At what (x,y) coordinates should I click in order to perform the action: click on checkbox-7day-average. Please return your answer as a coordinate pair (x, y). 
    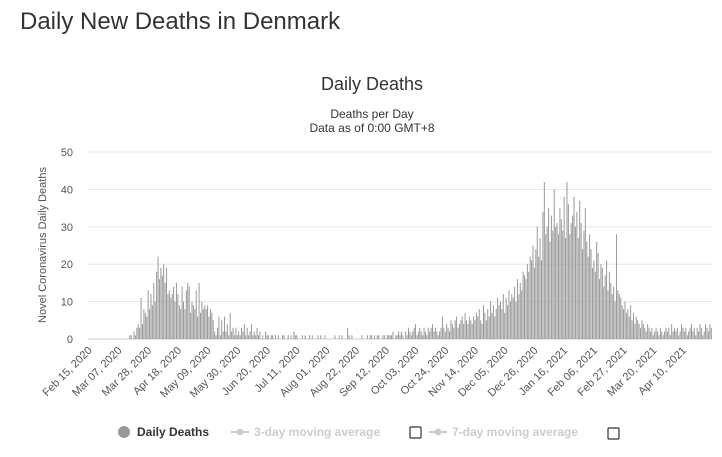
    Looking at the image, I should click on (613, 433).